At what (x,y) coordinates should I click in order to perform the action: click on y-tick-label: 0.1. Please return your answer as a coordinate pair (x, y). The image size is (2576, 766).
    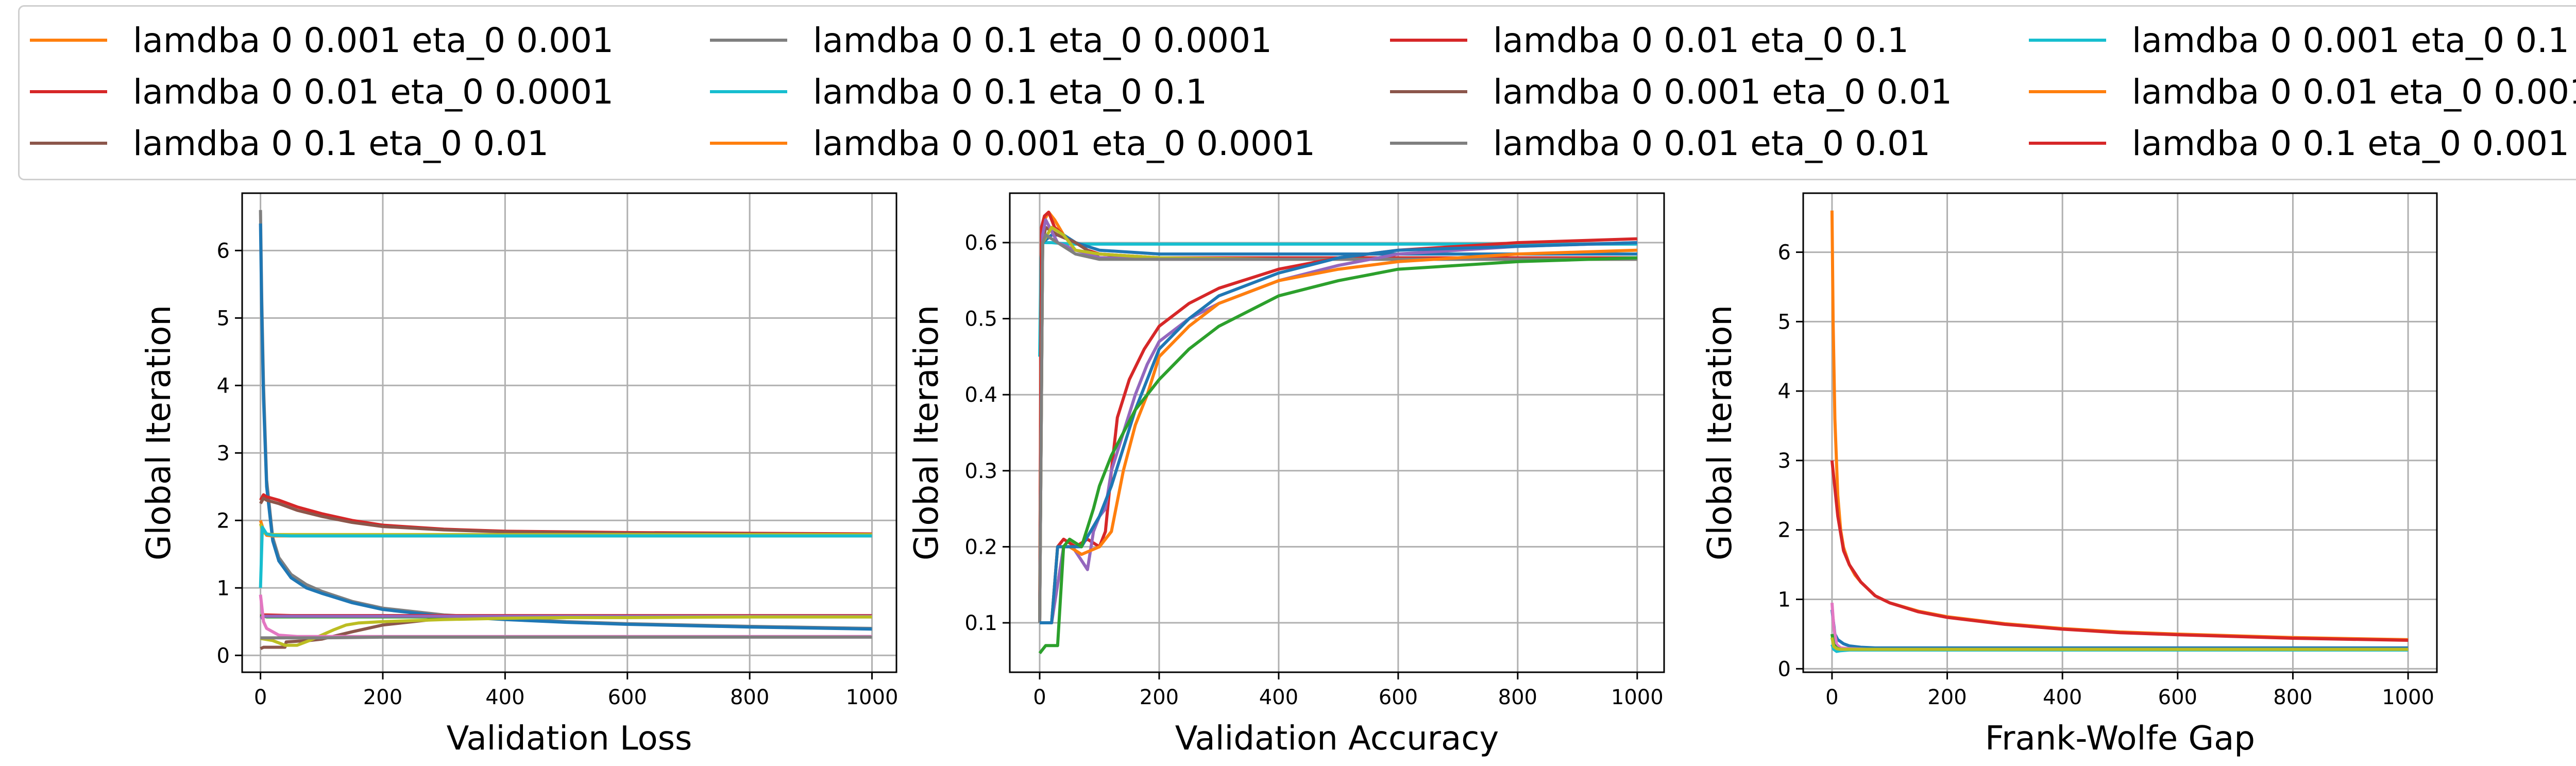
    Looking at the image, I should click on (980, 623).